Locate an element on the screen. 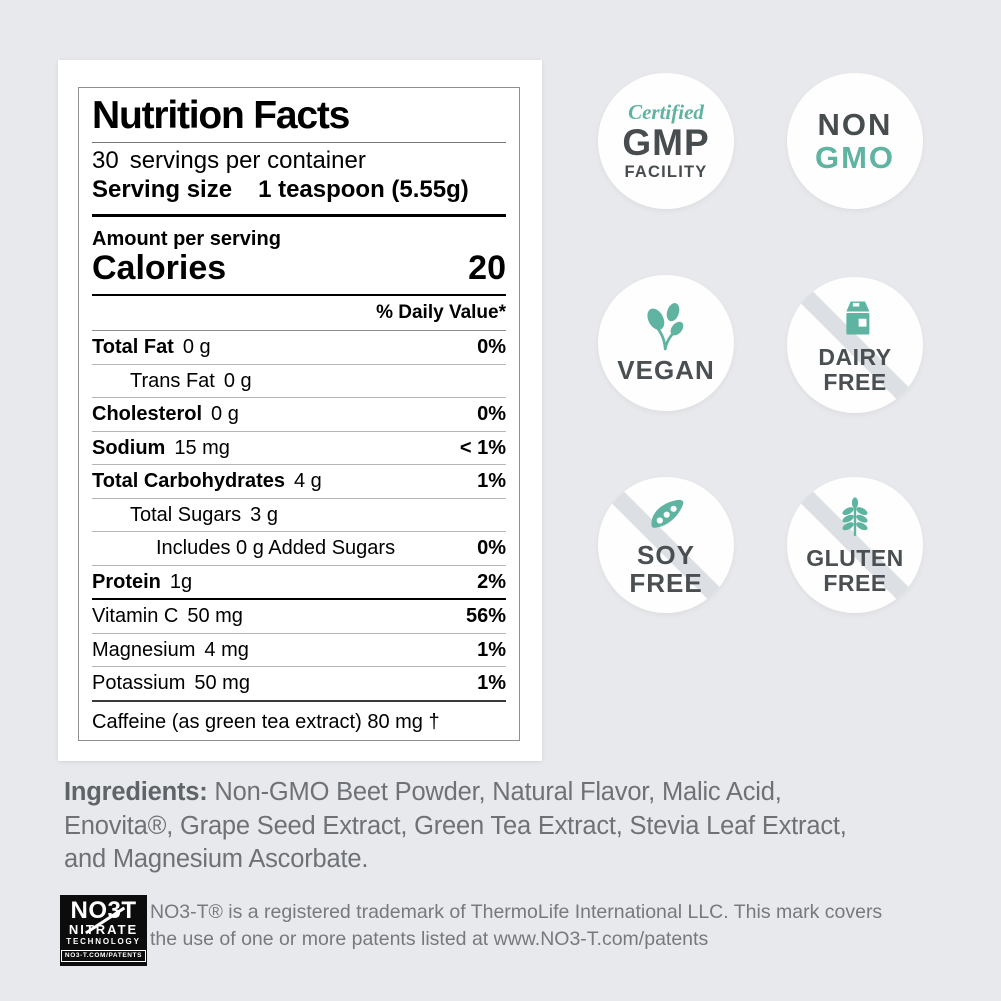  badge-certified-gmp-facility: Certified GMP FACILITY is located at coordinates (666, 141).